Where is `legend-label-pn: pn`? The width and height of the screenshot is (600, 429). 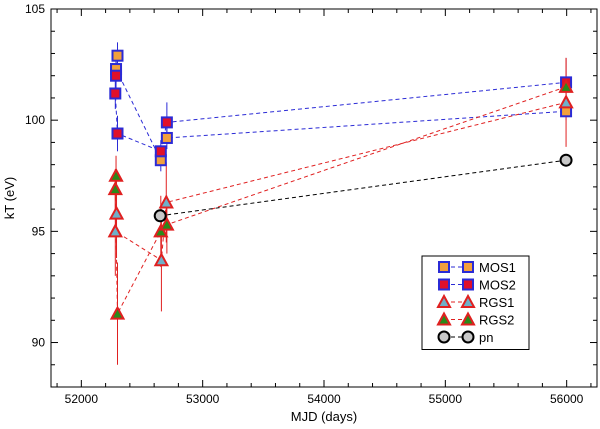 legend-label-pn: pn is located at coordinates (486, 337).